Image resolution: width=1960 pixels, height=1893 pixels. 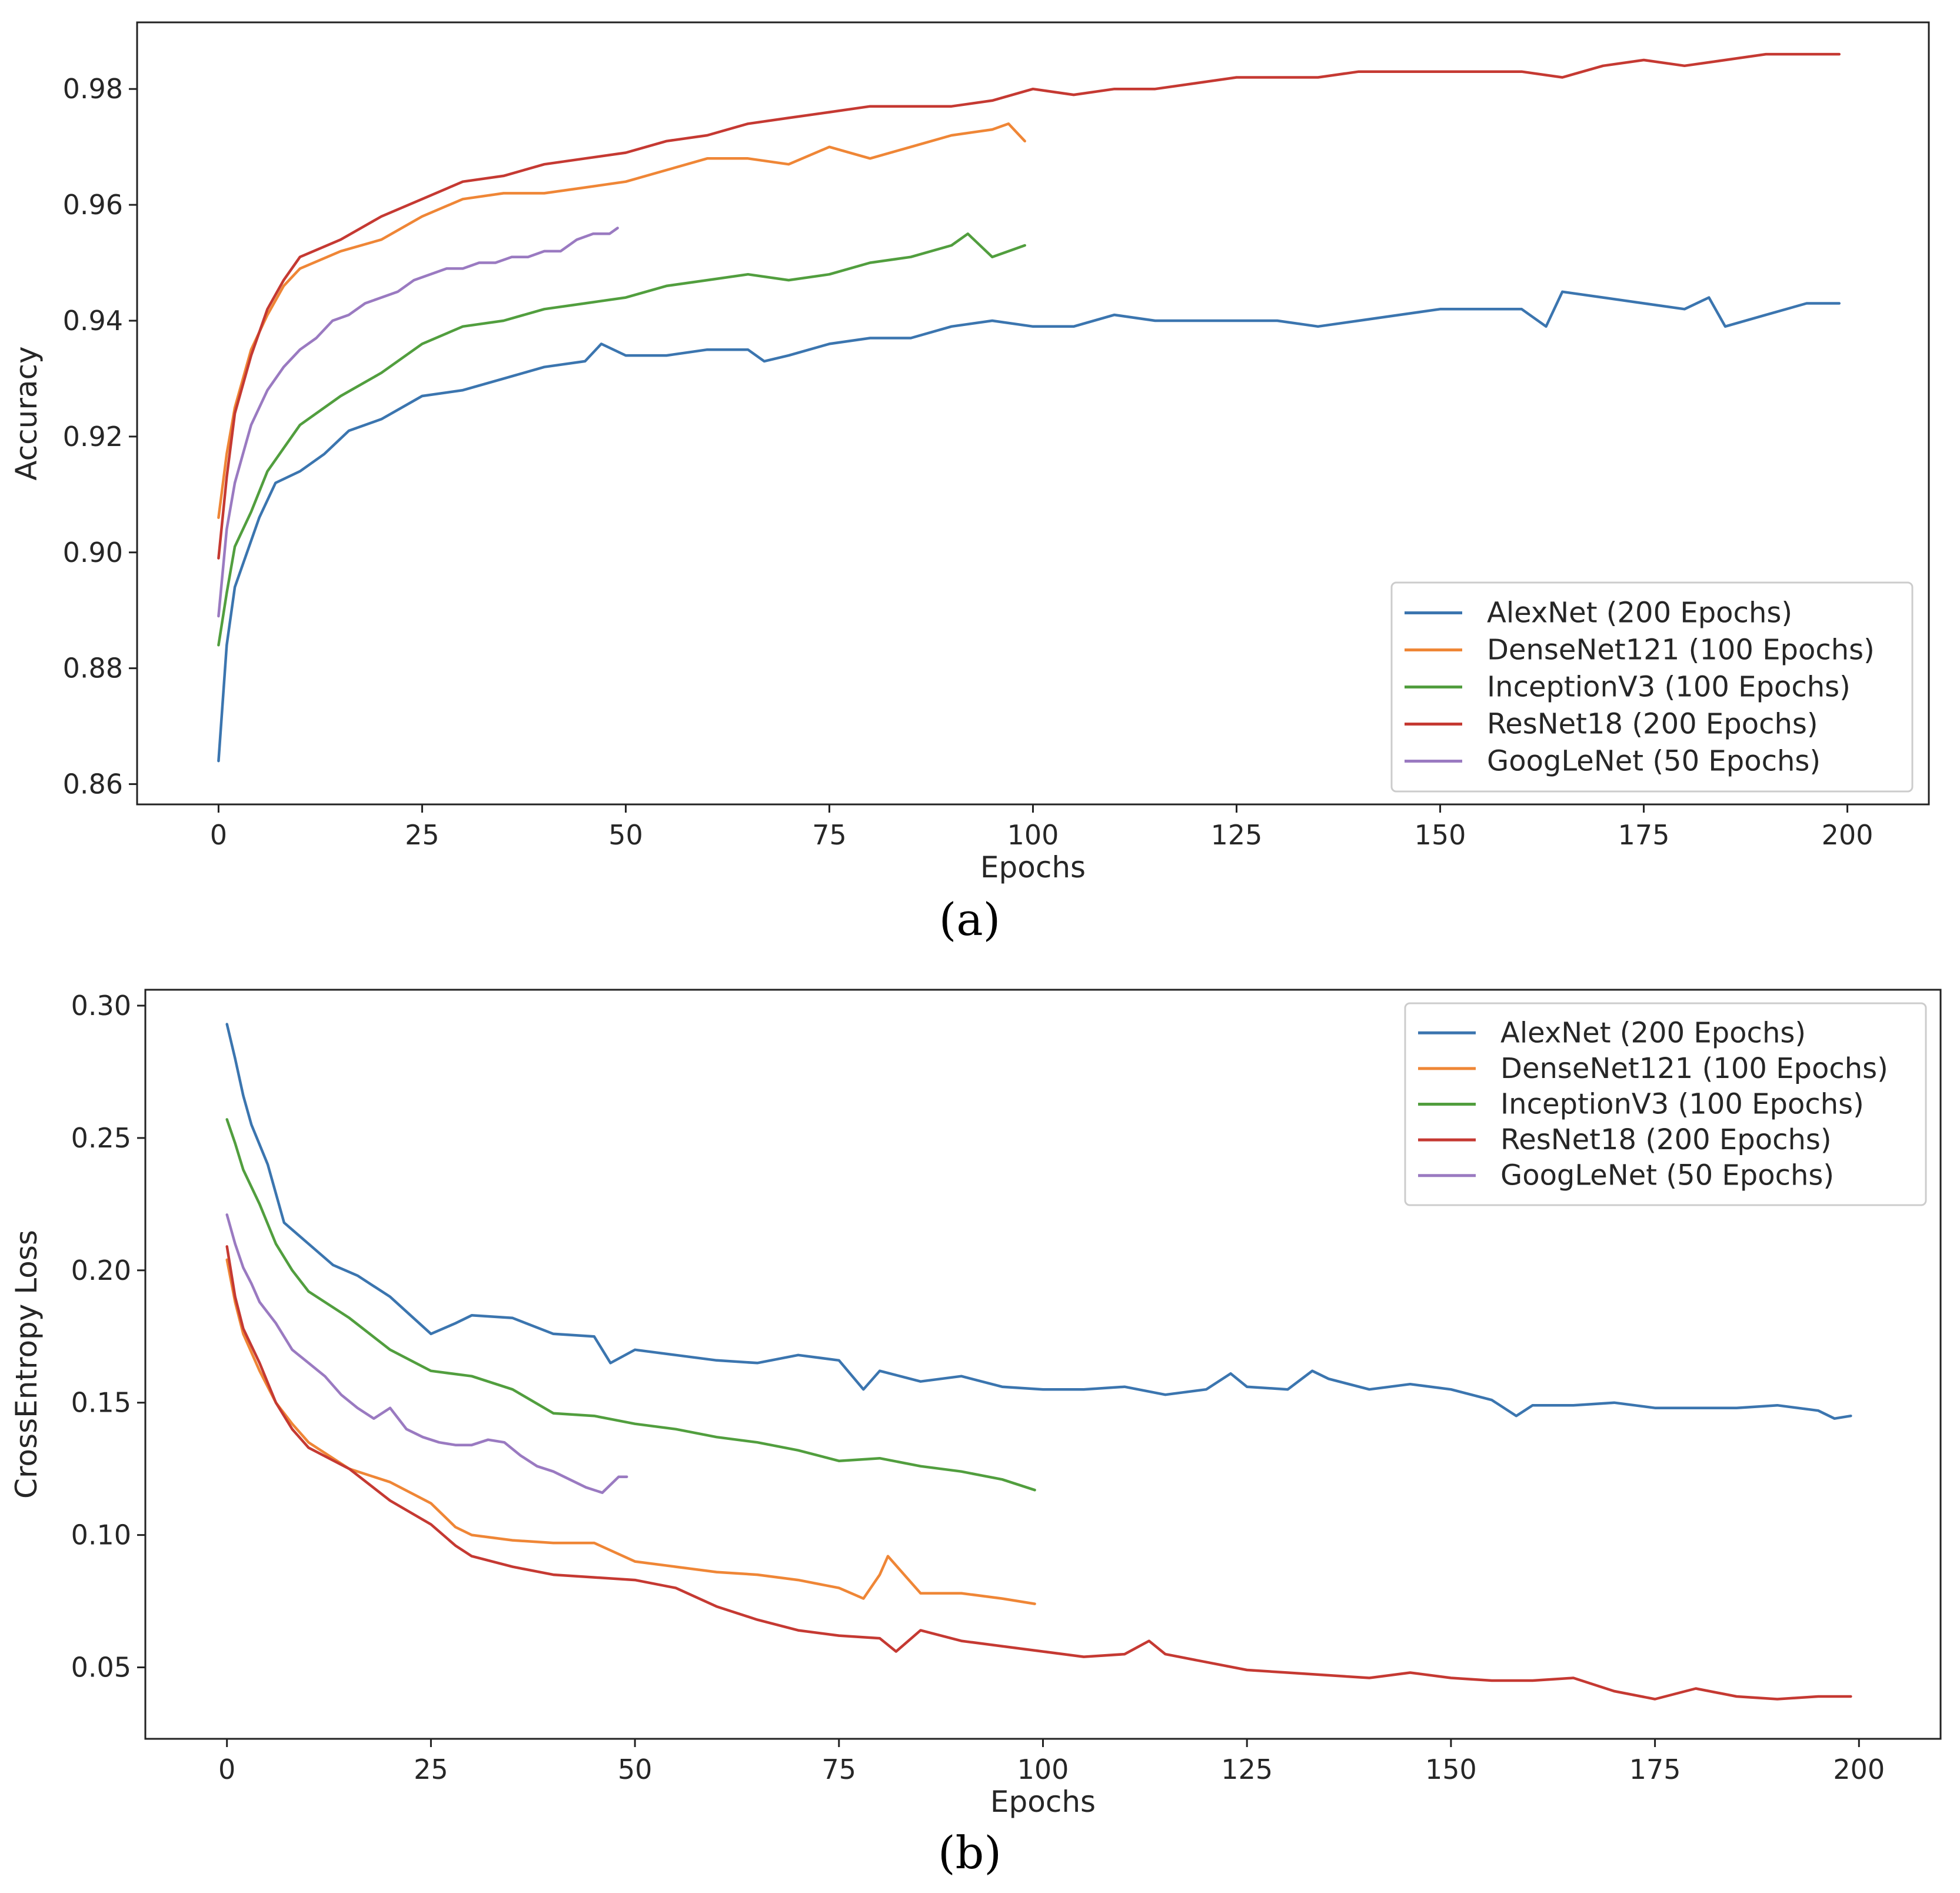 What do you see at coordinates (1681, 651) in the screenshot?
I see `panel-a-legend-label-densenet121: DenseNet121 (100 Epochs)` at bounding box center [1681, 651].